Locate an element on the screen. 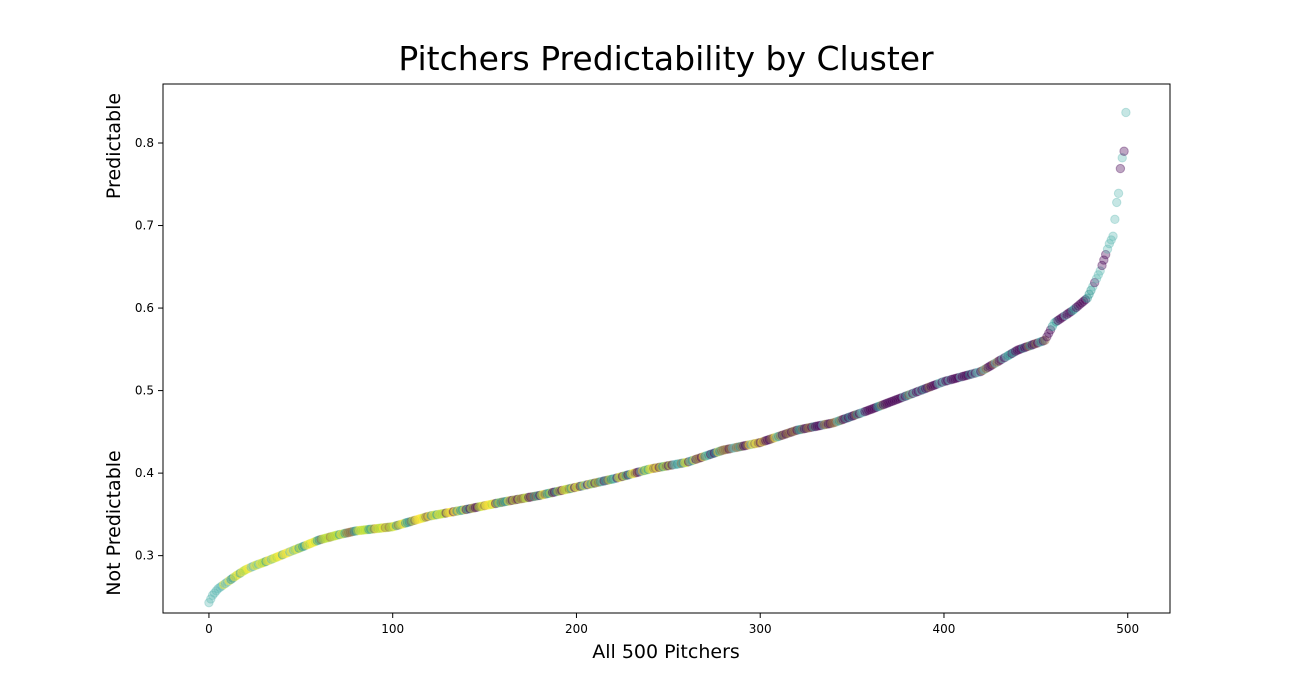 This screenshot has width=1300, height=700. x-tick-label: 200 is located at coordinates (576, 629).